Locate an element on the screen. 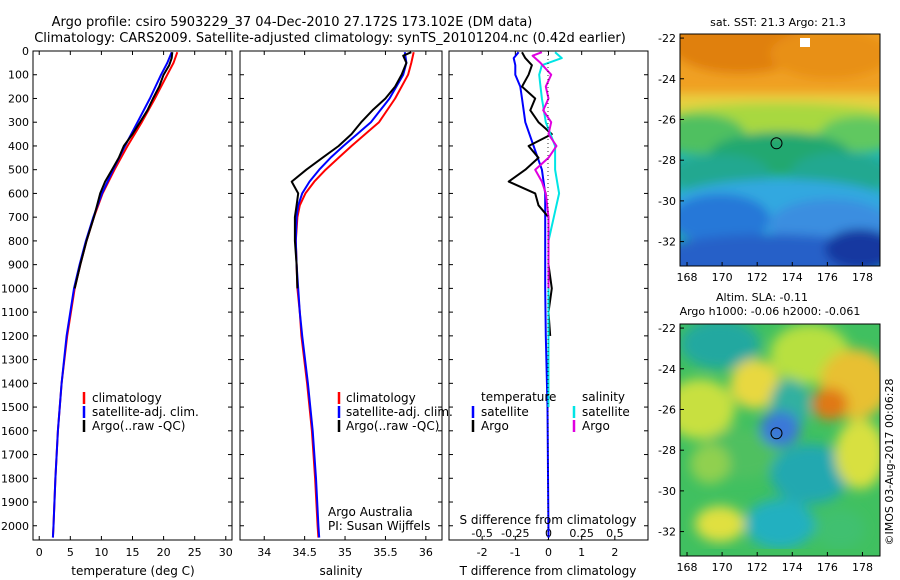  x-tick-label: 15 is located at coordinates (133, 552).